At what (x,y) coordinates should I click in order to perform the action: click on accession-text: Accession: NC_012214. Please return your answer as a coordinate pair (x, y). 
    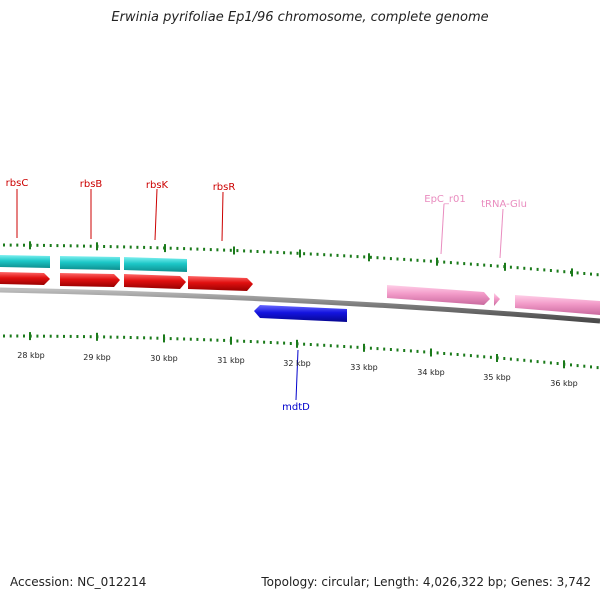
    Looking at the image, I should click on (78, 582).